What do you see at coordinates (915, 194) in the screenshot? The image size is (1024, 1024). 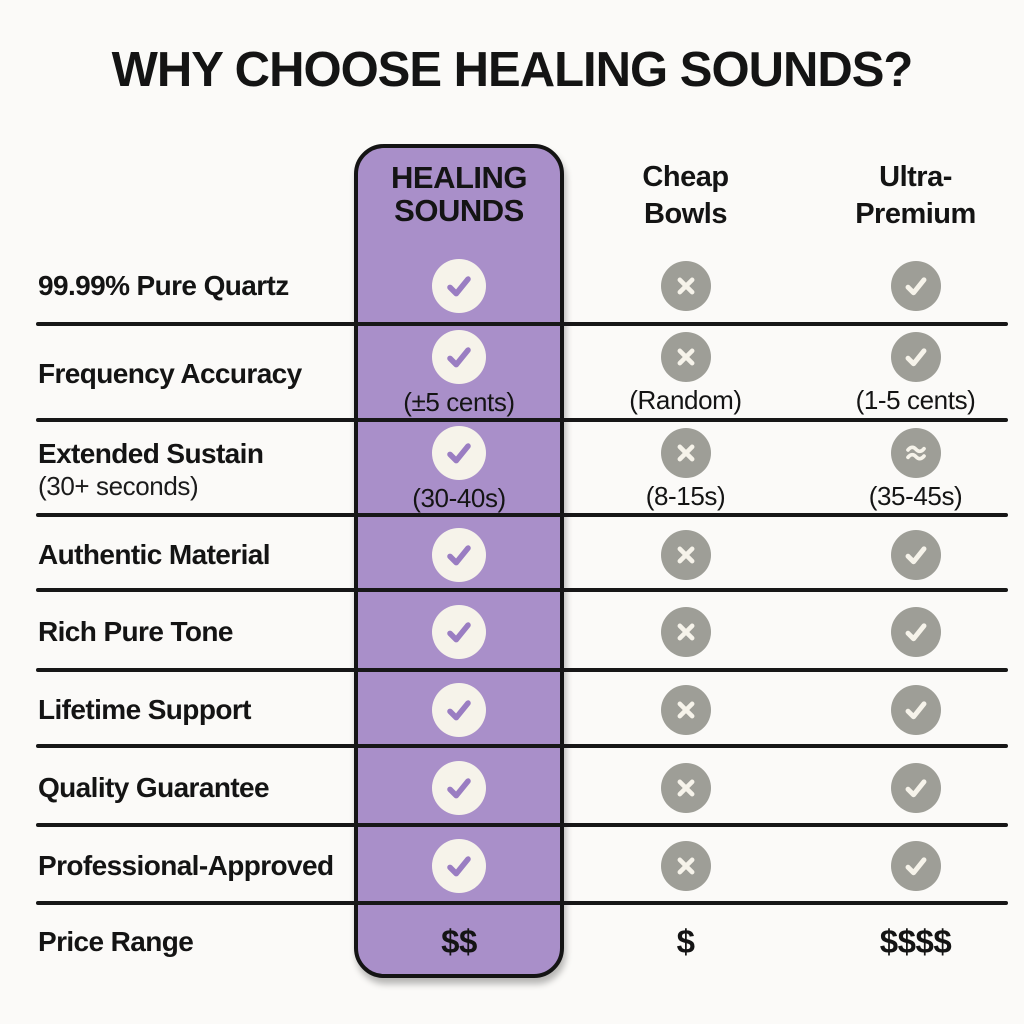 I see `column-header-ultra-premium: Ultra- Premium` at bounding box center [915, 194].